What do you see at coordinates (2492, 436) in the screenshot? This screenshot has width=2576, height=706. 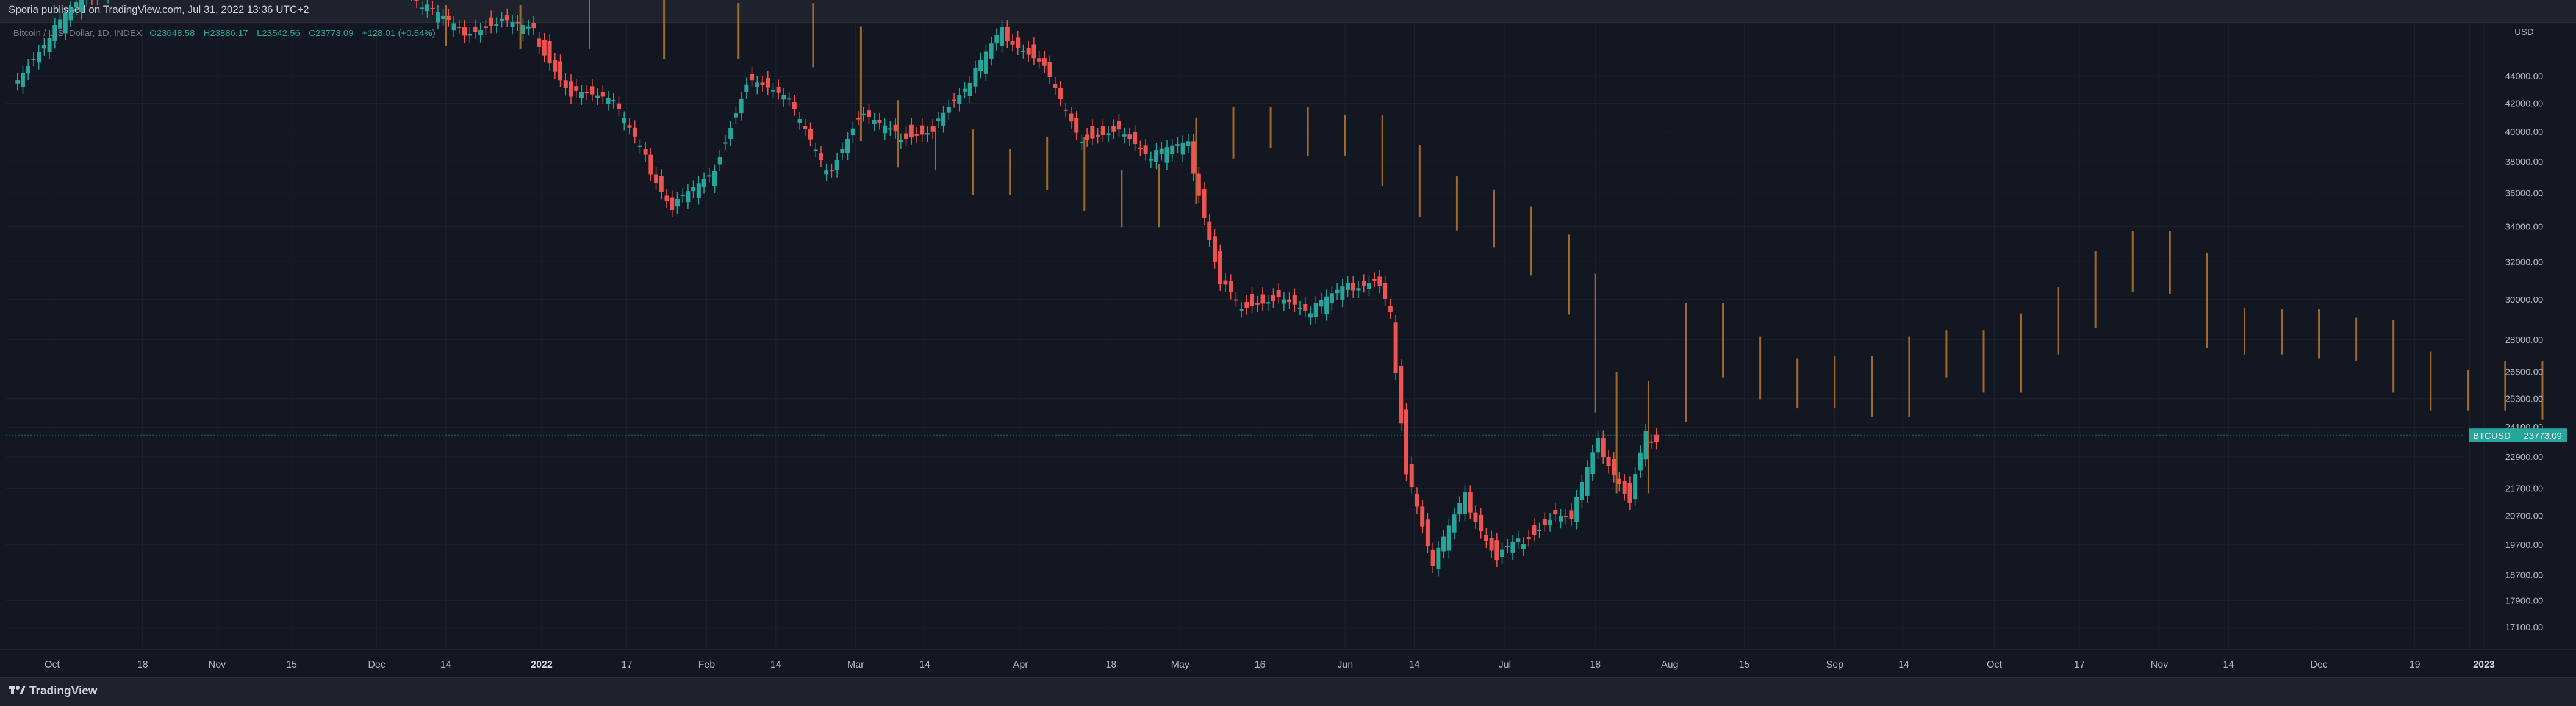 I see `last-price-symbol: BTCUSD` at bounding box center [2492, 436].